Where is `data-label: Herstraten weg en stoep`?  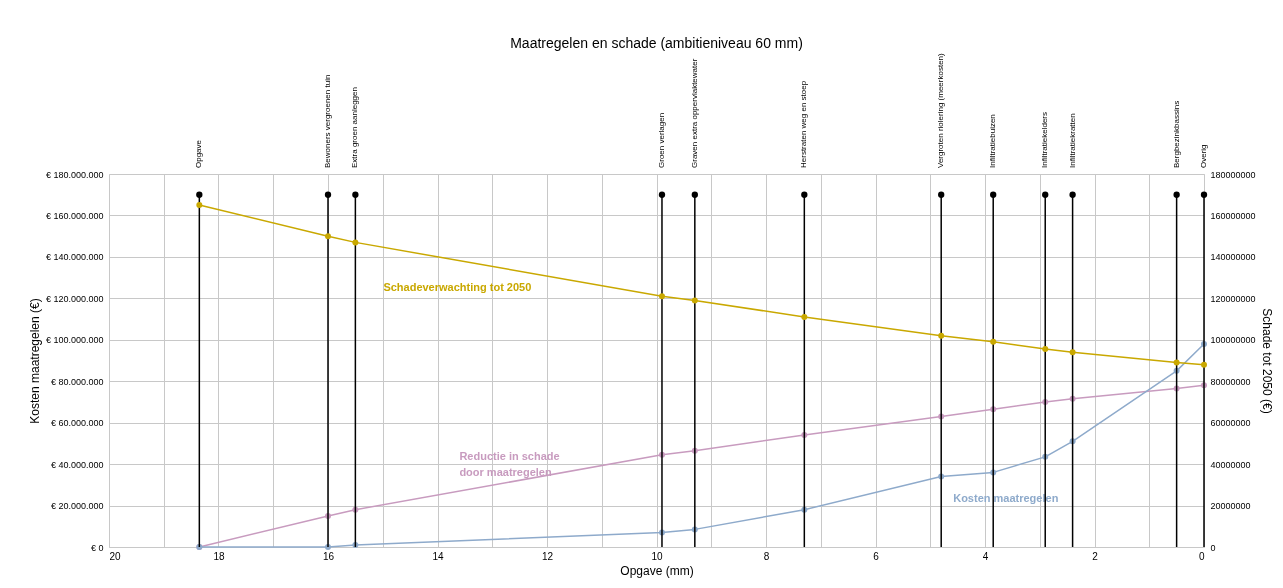
data-label: Herstraten weg en stoep is located at coordinates (804, 124).